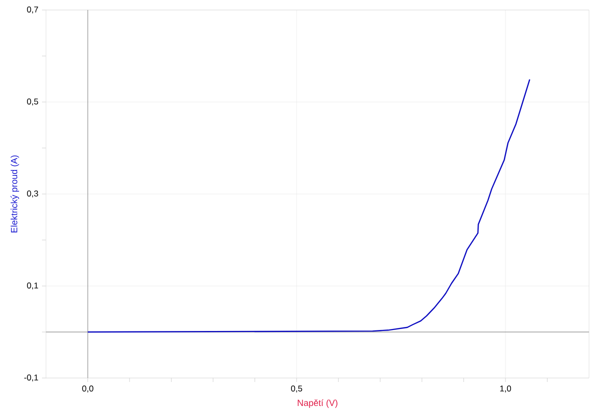 The width and height of the screenshot is (600, 409). Describe the element at coordinates (318, 403) in the screenshot. I see `x-axis-title: Napětí (V)` at that location.